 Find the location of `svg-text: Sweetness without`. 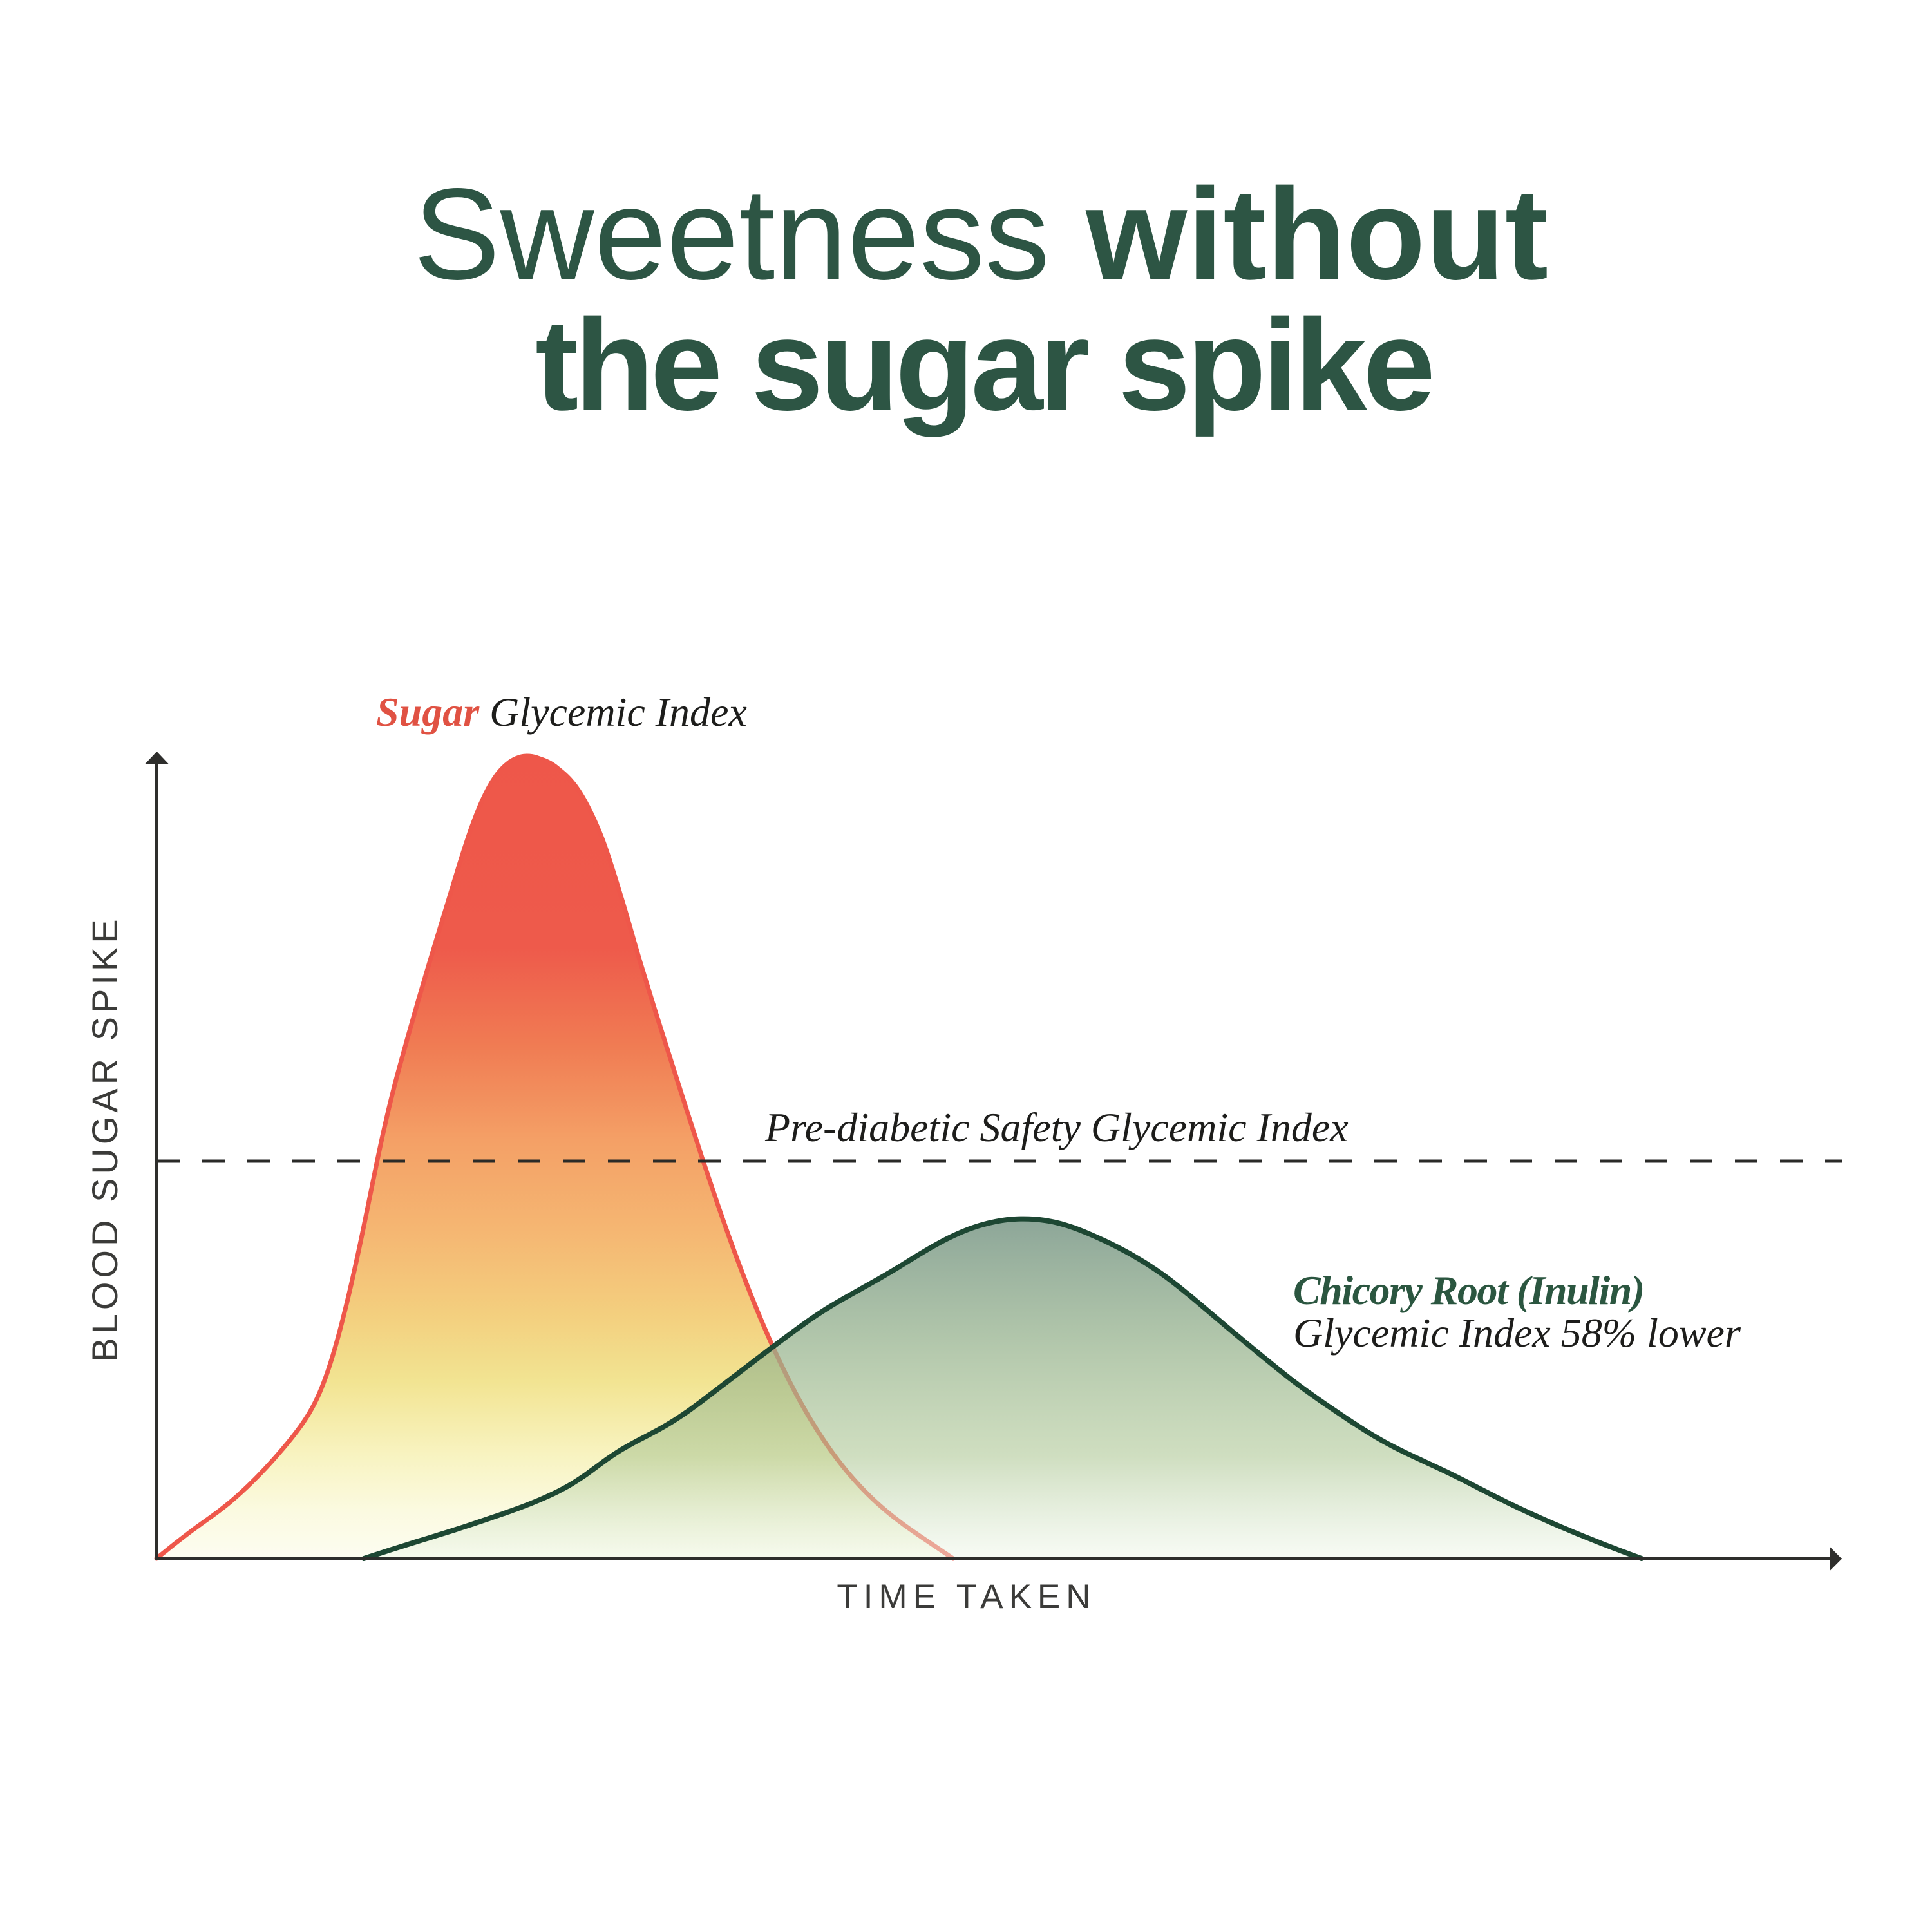

svg-text: Sweetness without is located at coordinates (980, 234).